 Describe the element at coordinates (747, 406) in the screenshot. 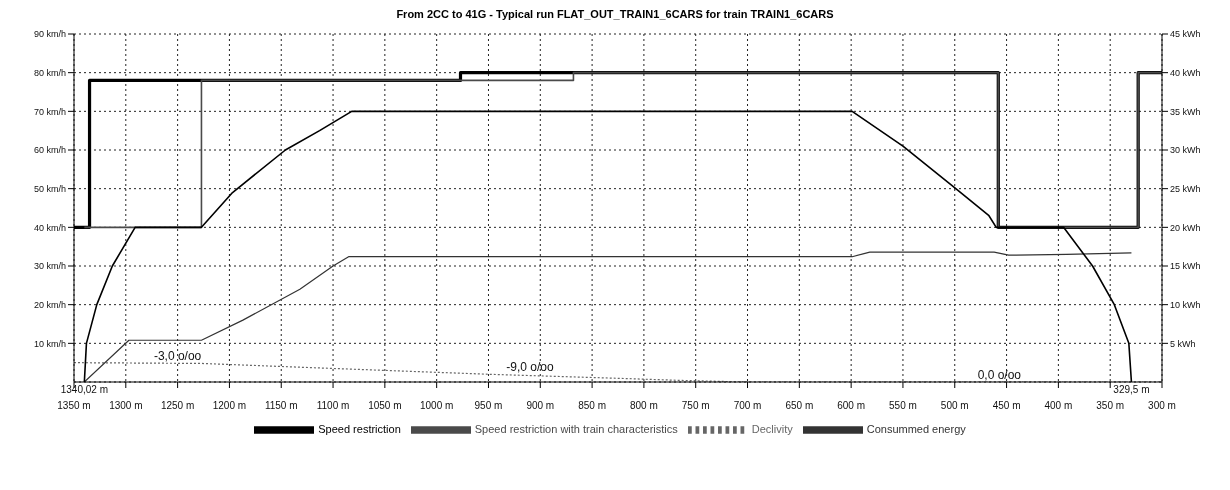

I see `x-tick-label: 700 m` at that location.